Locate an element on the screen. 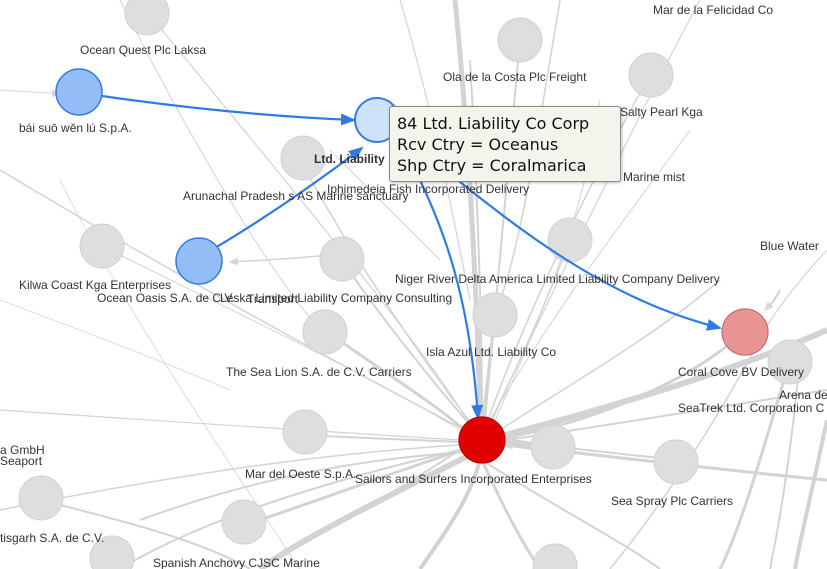  node-label: Arunachal Pradesh s AS Marine sanctuary is located at coordinates (295, 196).